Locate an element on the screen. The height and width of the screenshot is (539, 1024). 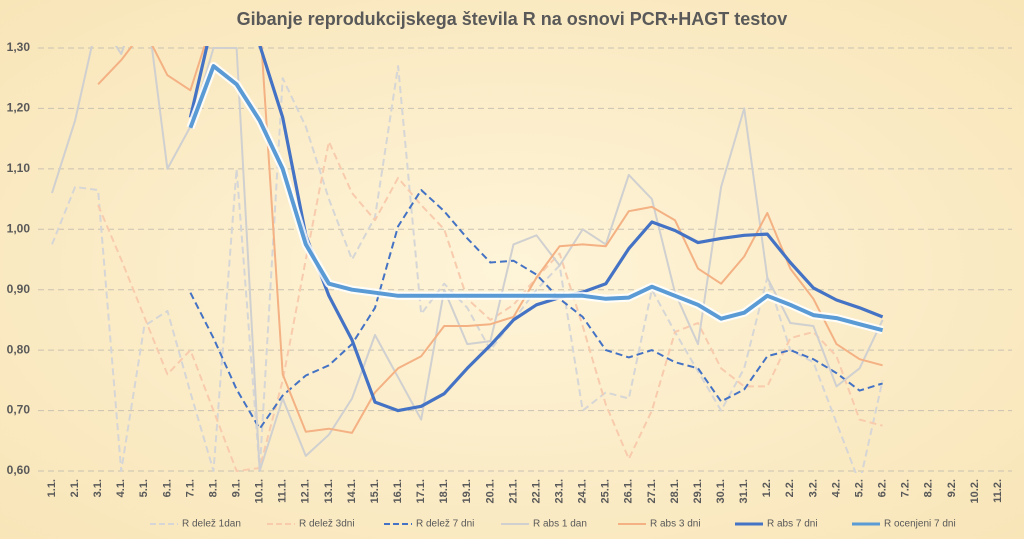
legend-label: R abs 1 dan is located at coordinates (560, 524).